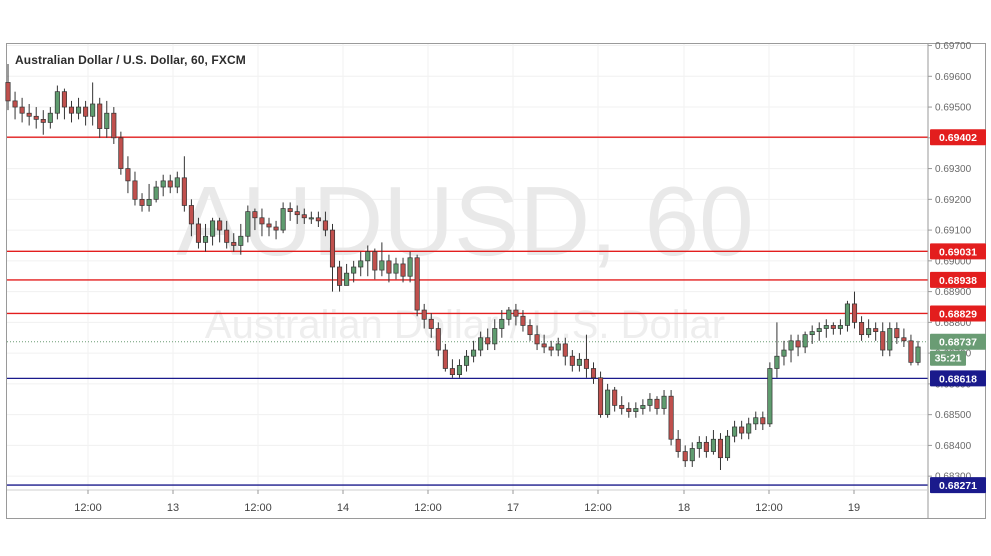  What do you see at coordinates (953, 169) in the screenshot?
I see `y-tick-label: 0.69300` at bounding box center [953, 169].